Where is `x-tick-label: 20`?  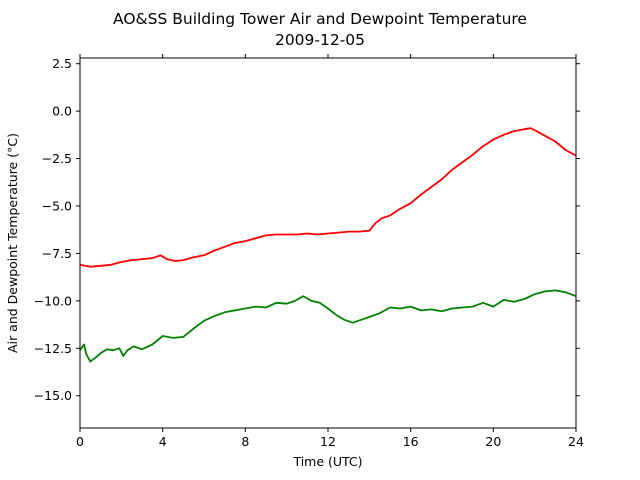 x-tick-label: 20 is located at coordinates (493, 441).